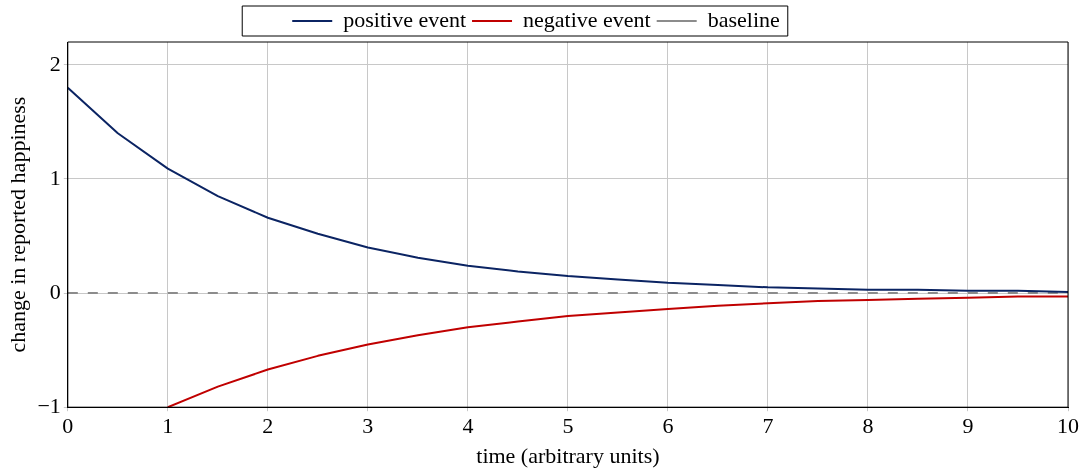  Describe the element at coordinates (368, 426) in the screenshot. I see `x-tick-label: 3` at that location.